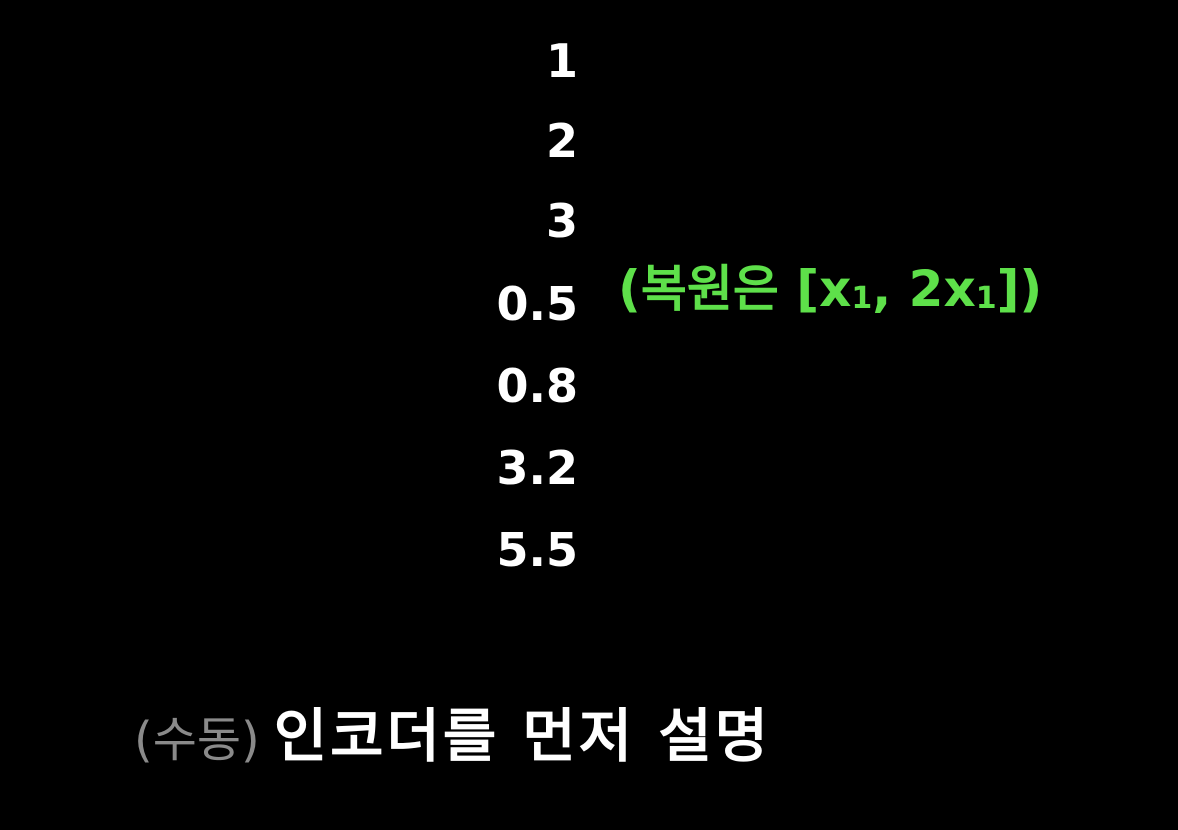 This screenshot has height=830, width=1178. What do you see at coordinates (561, 221) in the screenshot?
I see `list-value: 3` at bounding box center [561, 221].